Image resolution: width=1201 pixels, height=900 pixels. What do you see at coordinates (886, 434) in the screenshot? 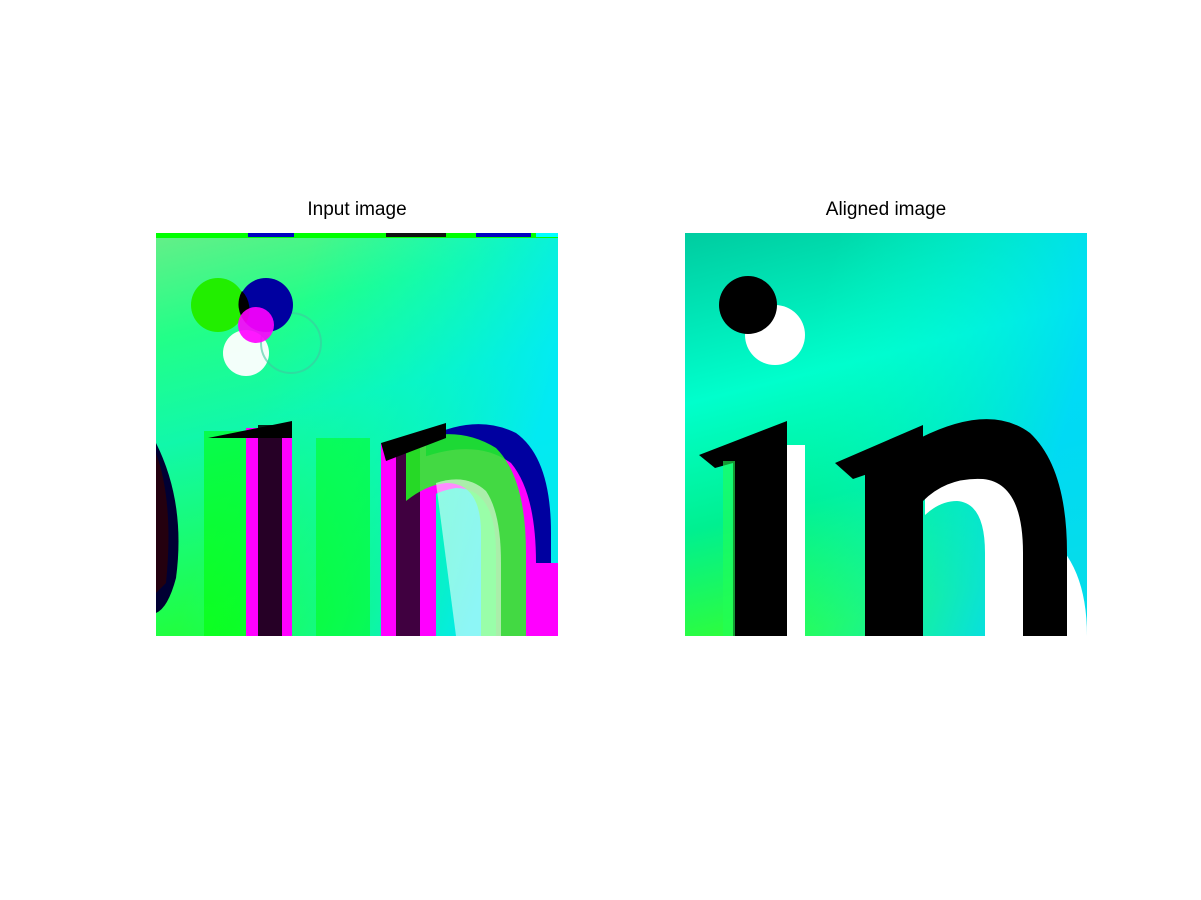
I see `aligned-image` at bounding box center [886, 434].